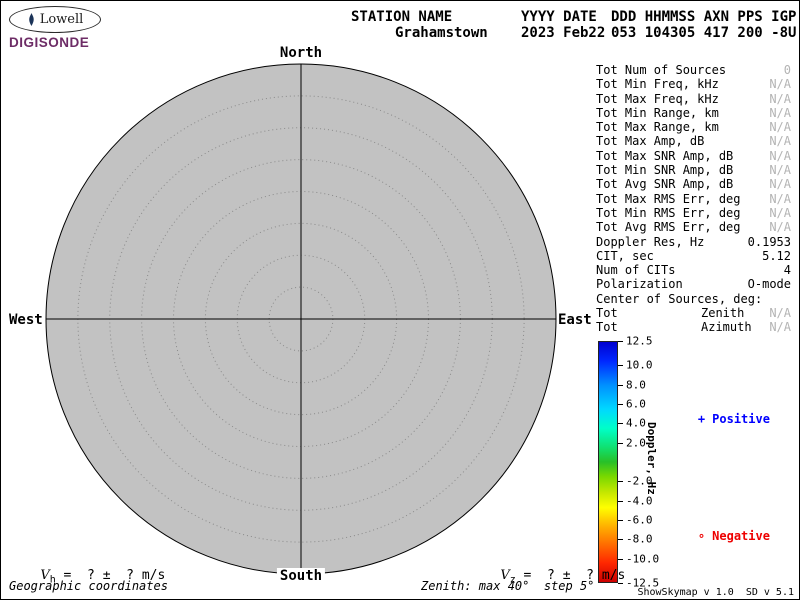  I want to click on station-name-header: STATION NAME, so click(402, 17).